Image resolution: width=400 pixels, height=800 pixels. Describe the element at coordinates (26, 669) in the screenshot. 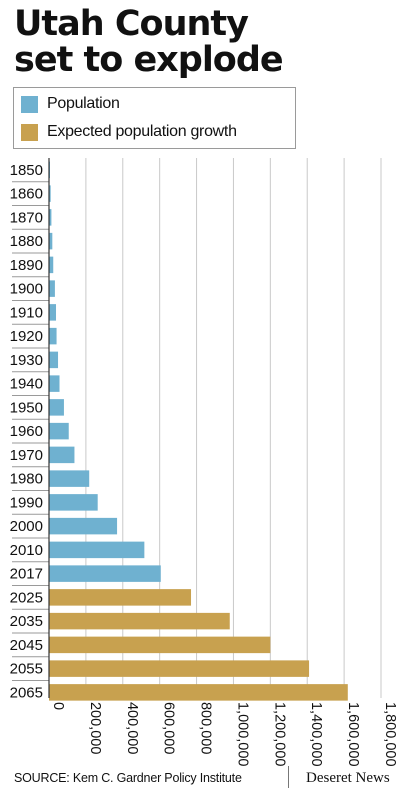

I see `category-label: 2055` at that location.